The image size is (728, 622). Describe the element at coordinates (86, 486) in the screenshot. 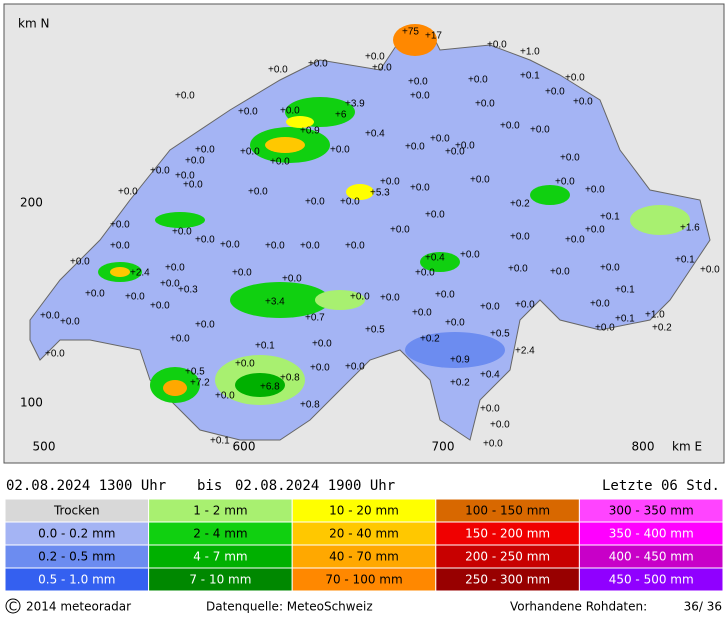

I see `period-from: 02.08.2024 1300 Uhr` at that location.